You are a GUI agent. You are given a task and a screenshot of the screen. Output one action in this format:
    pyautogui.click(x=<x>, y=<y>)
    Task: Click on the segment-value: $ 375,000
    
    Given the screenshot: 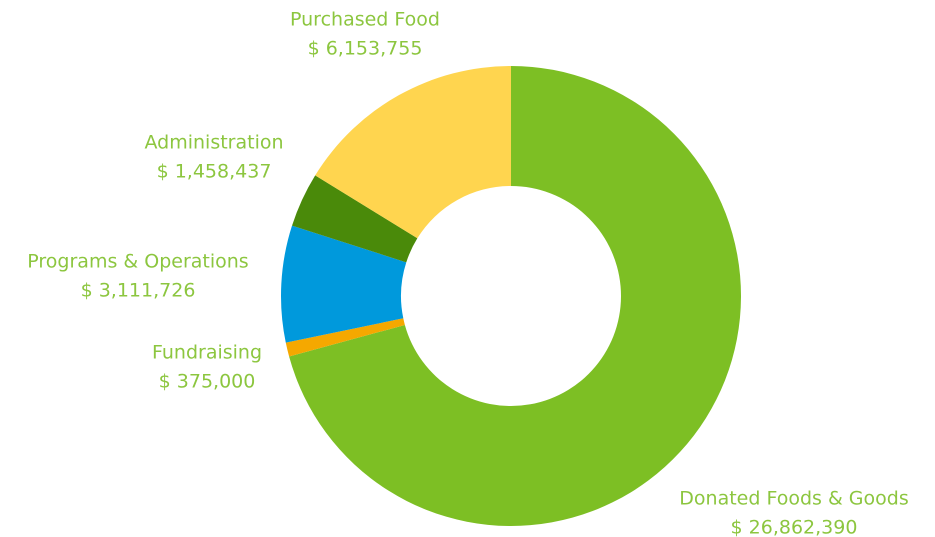 What is the action you would take?
    pyautogui.click(x=207, y=382)
    